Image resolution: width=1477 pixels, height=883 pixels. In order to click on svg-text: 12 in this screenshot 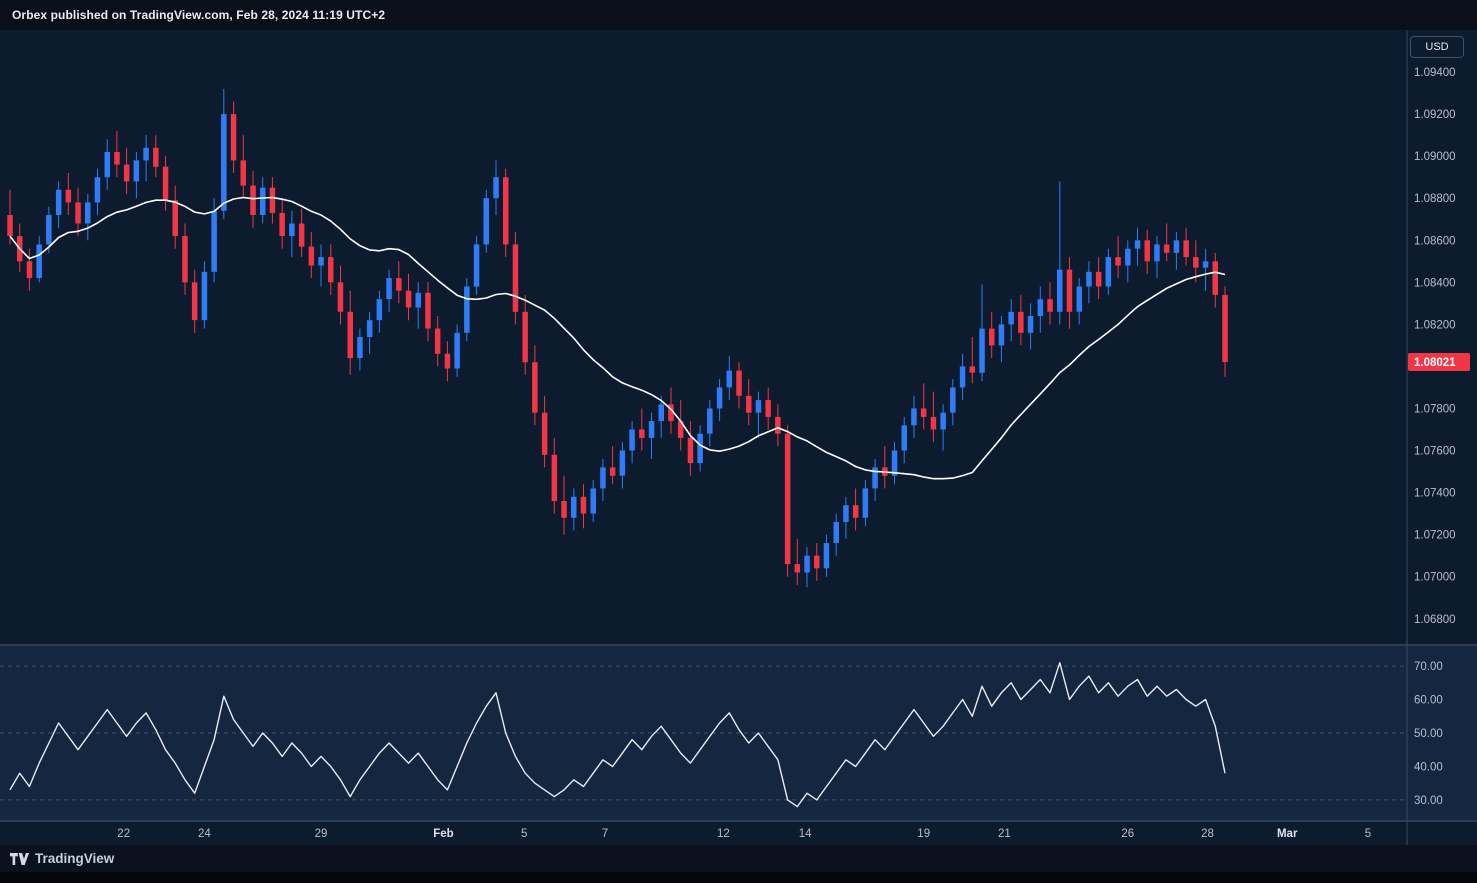, I will do `click(723, 834)`.